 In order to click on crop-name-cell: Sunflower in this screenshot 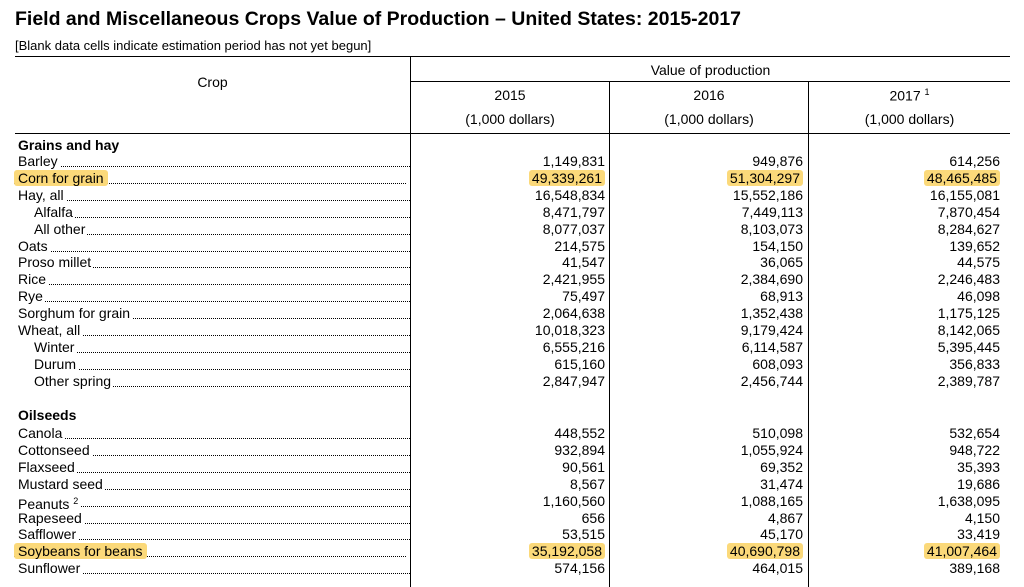, I will do `click(214, 568)`.